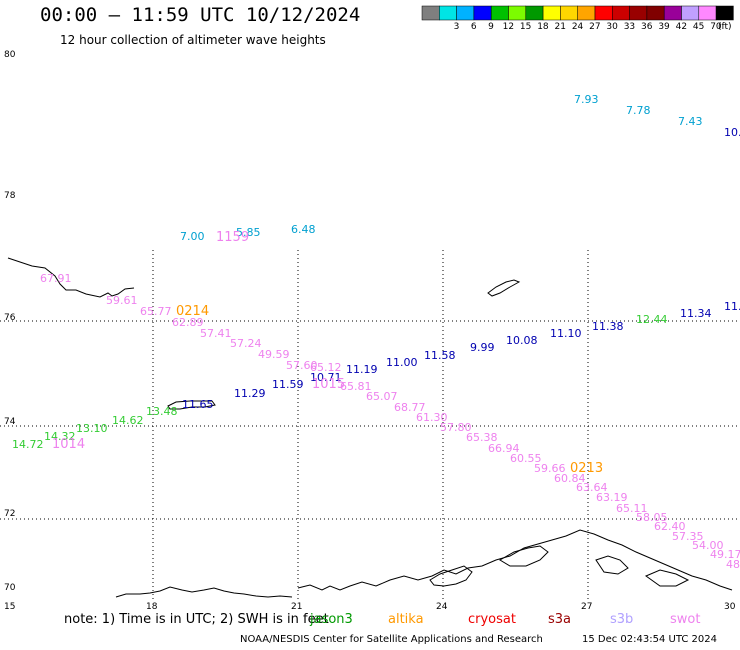 Image resolution: width=740 pixels, height=650 pixels. What do you see at coordinates (550, 468) in the screenshot?
I see `wave-height-value: 59.66` at bounding box center [550, 468].